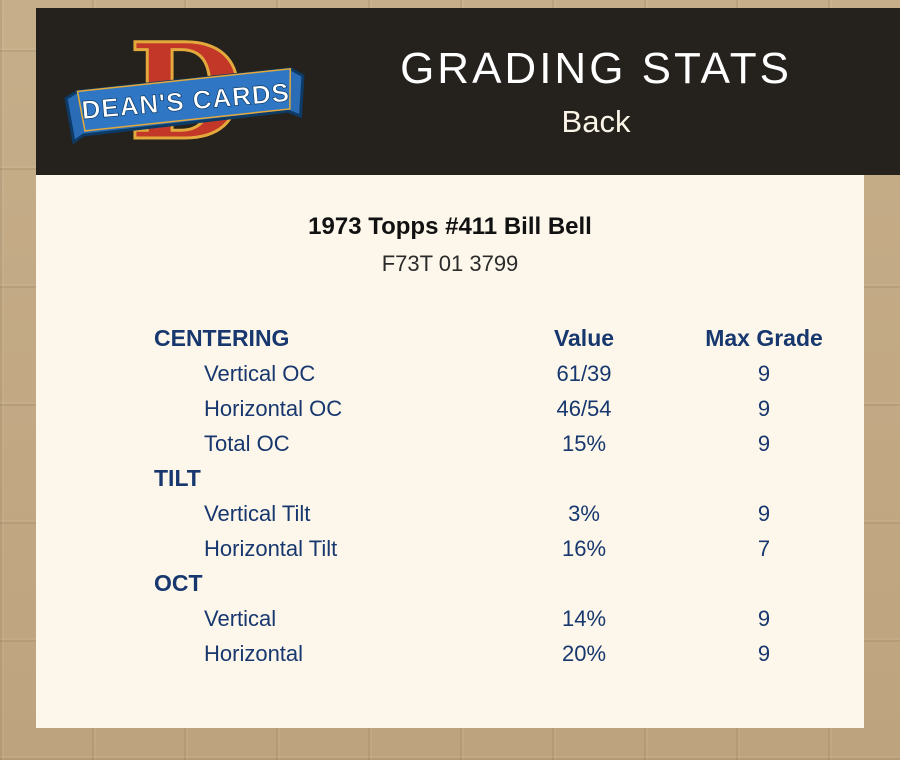 This screenshot has height=760, width=900. Describe the element at coordinates (584, 513) in the screenshot. I see `row-value: 3%` at that location.